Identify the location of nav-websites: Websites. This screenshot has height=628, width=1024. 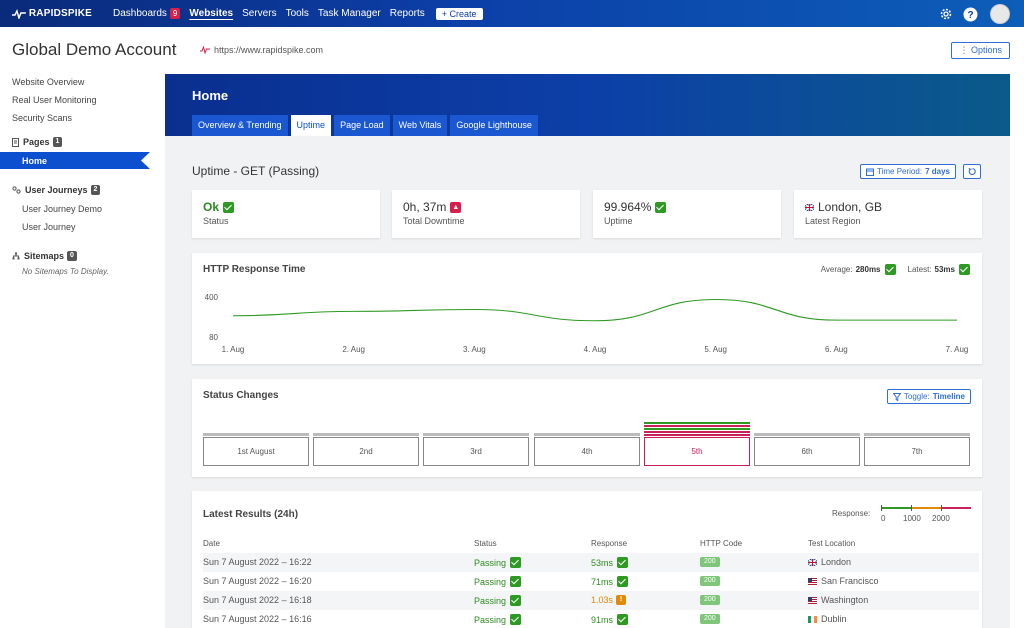
(211, 13).